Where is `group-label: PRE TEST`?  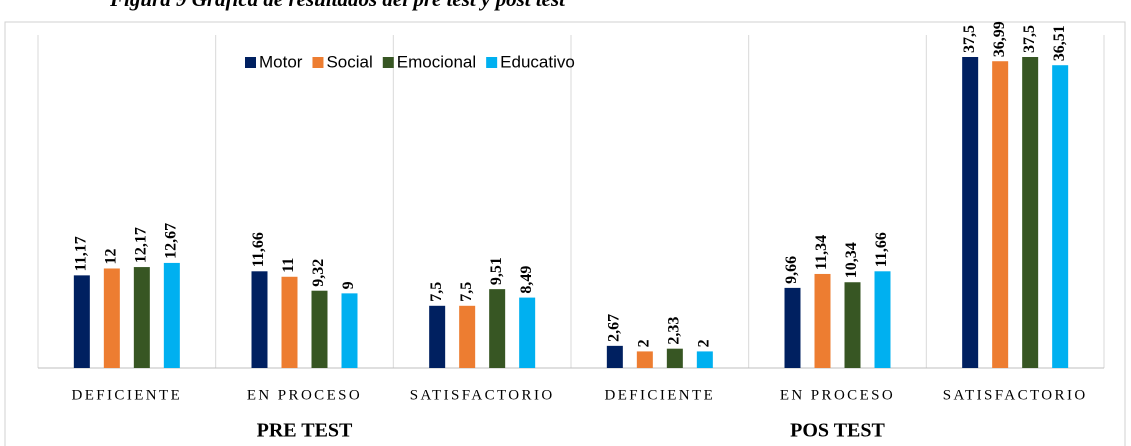
group-label: PRE TEST is located at coordinates (305, 431).